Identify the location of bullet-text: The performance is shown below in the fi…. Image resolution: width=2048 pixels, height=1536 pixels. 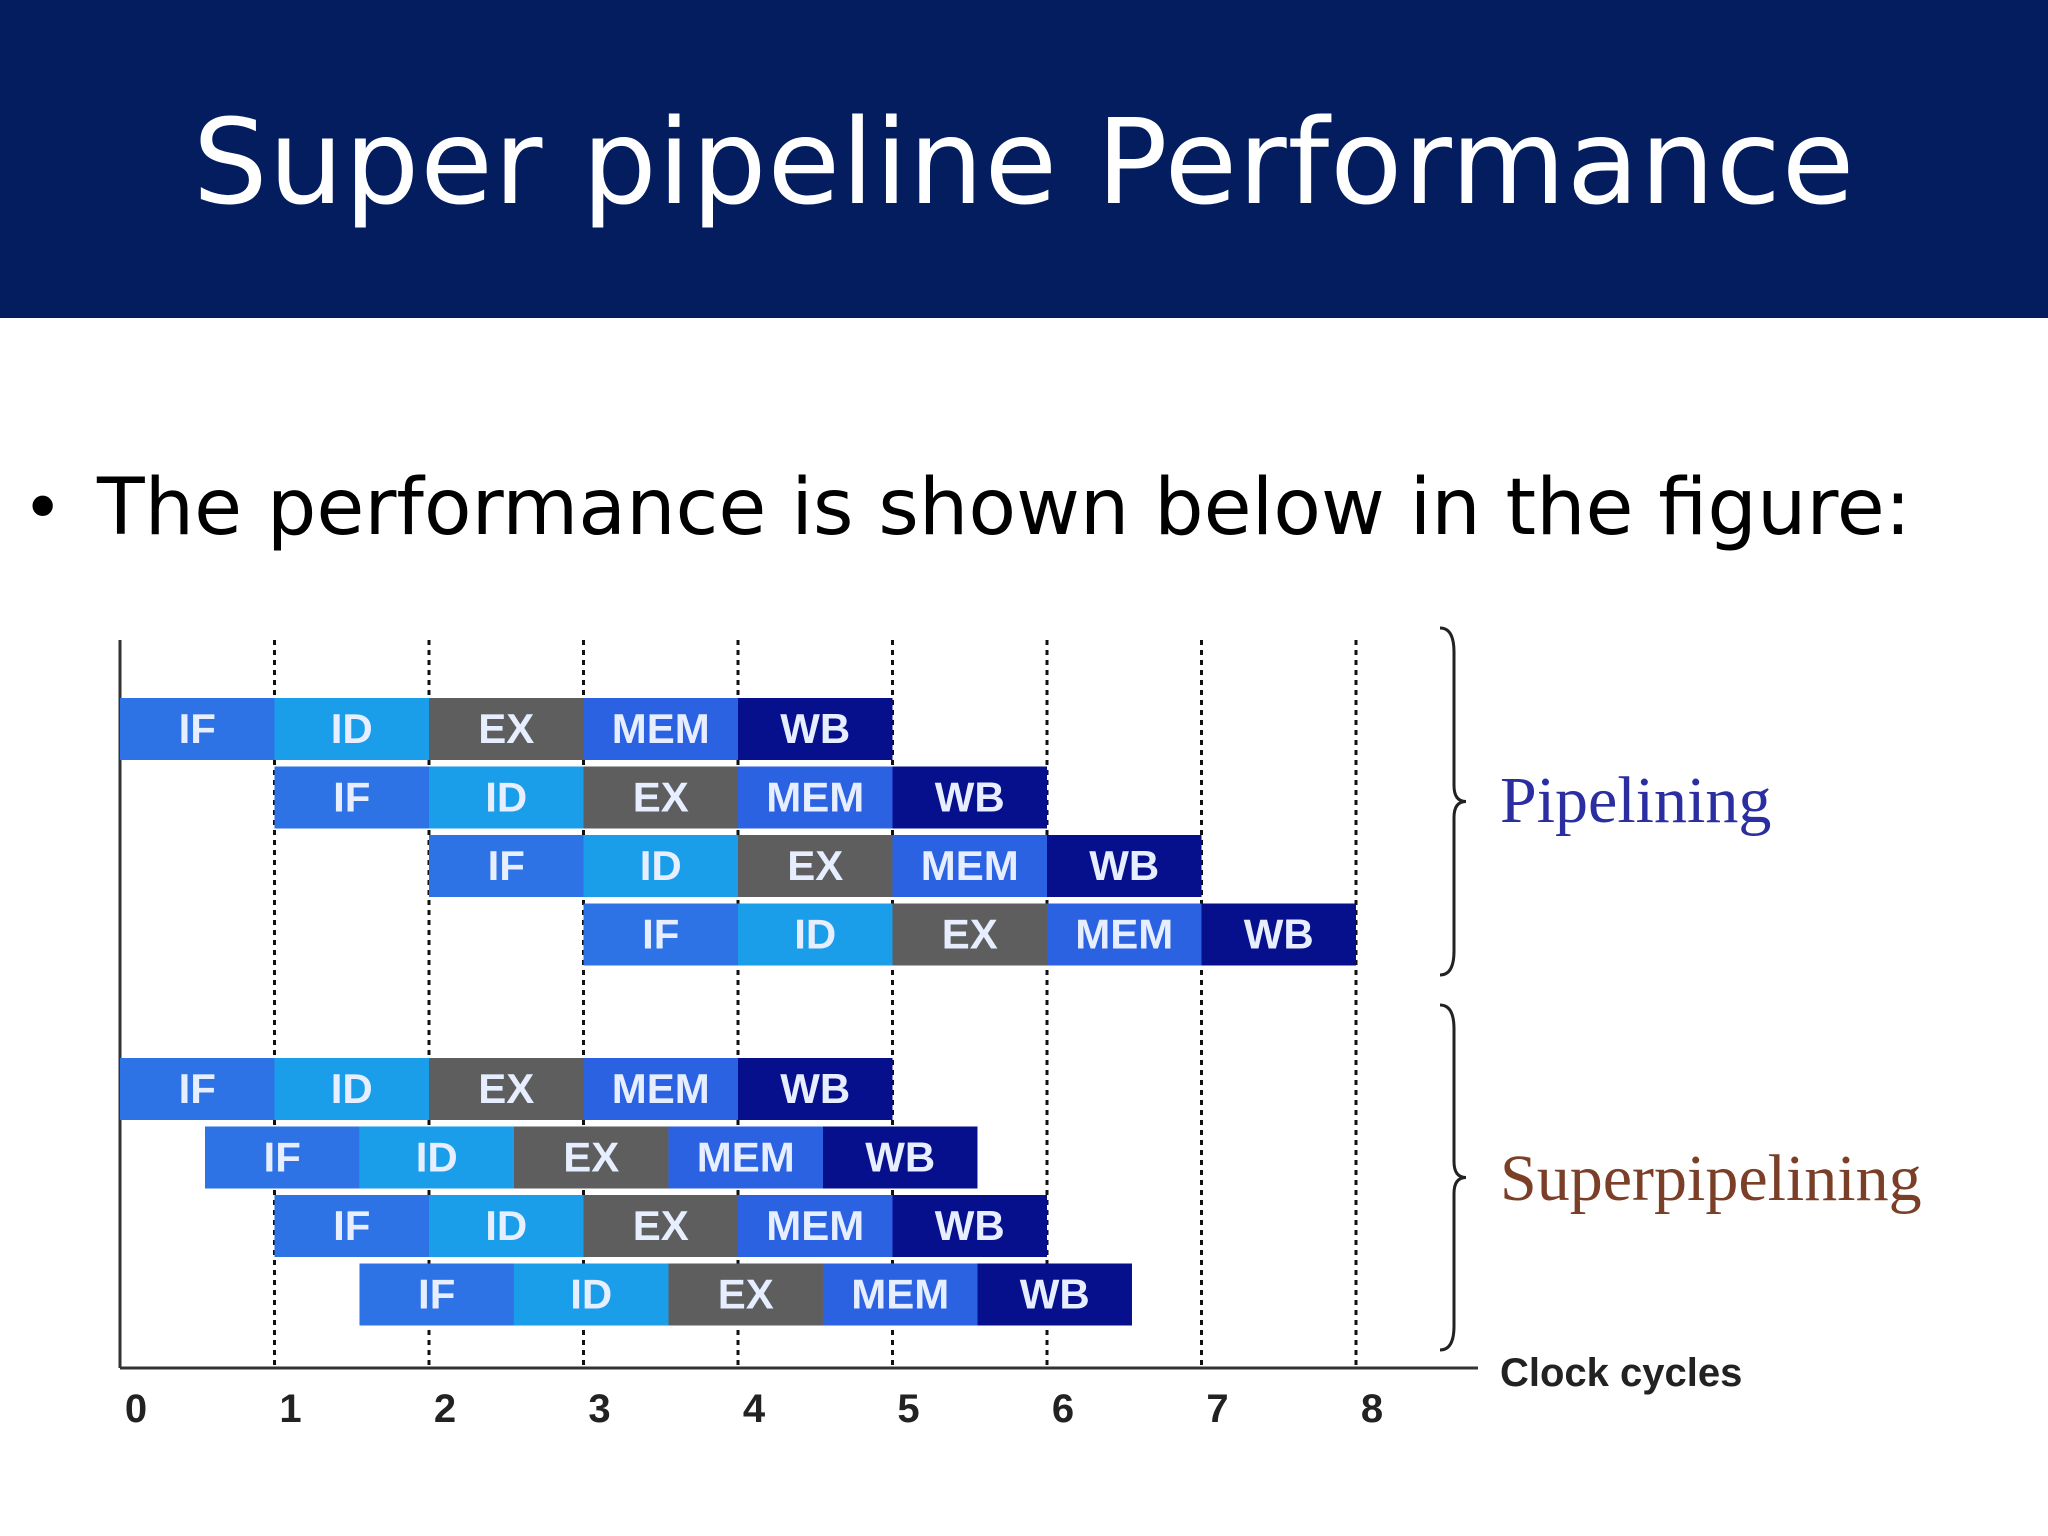
(1004, 508).